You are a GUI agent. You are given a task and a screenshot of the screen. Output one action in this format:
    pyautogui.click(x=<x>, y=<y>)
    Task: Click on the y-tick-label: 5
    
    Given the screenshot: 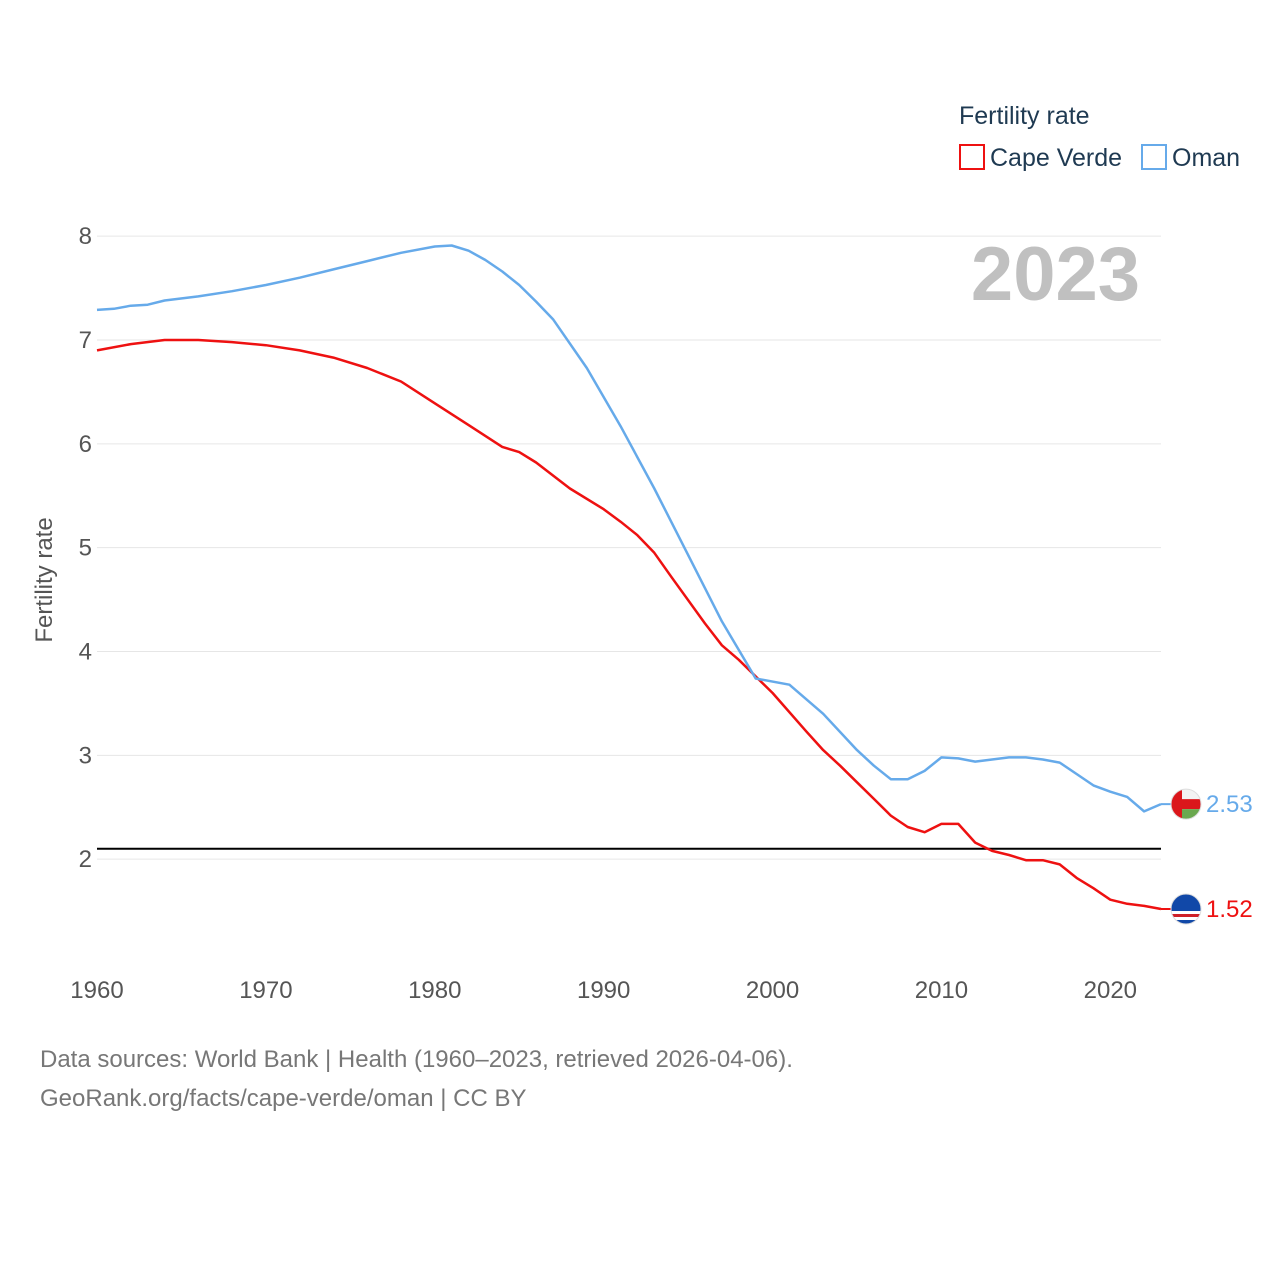 What is the action you would take?
    pyautogui.click(x=85, y=548)
    